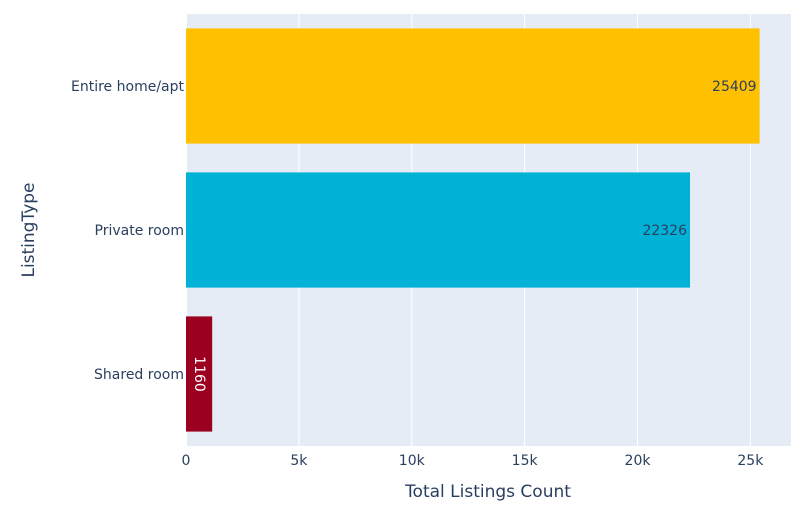 The height and width of the screenshot is (512, 808). Describe the element at coordinates (186, 461) in the screenshot. I see `x-tick-label: 0` at that location.